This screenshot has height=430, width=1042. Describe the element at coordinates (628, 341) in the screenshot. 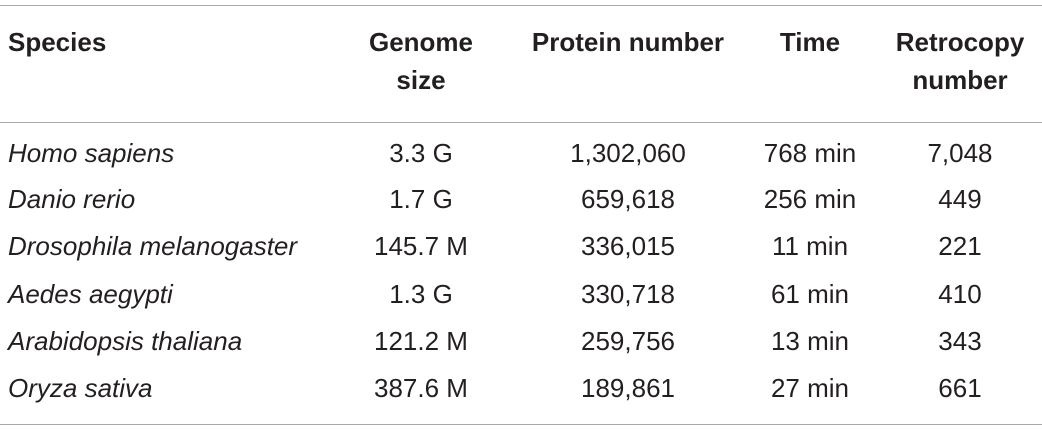

I see `value-cell: 259,756` at that location.